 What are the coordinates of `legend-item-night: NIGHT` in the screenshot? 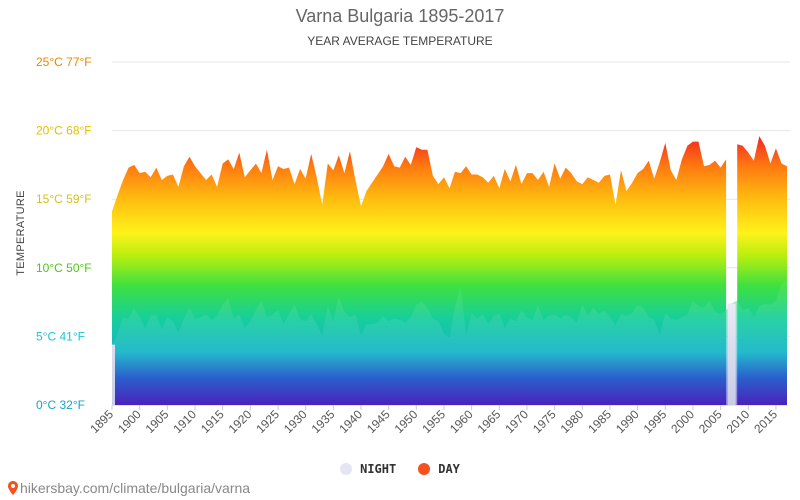 It's located at (368, 469).